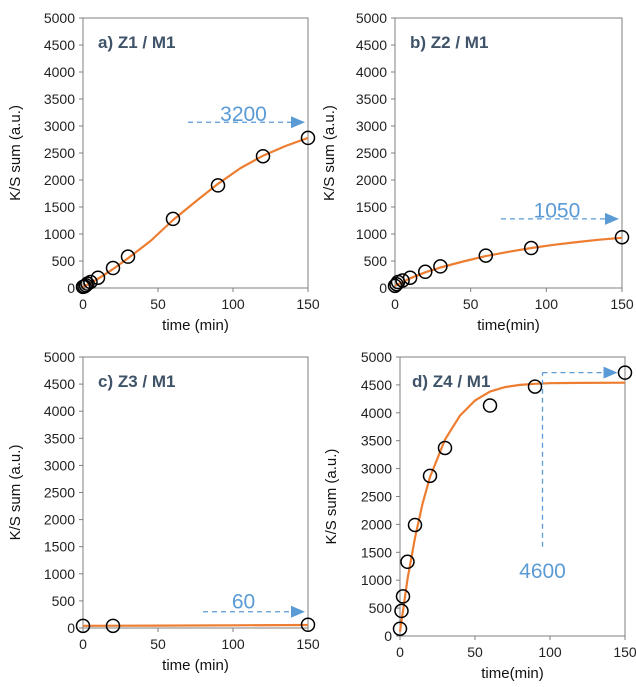 The height and width of the screenshot is (687, 636). What do you see at coordinates (136, 381) in the screenshot?
I see `panel-title: c) Z3 / M1` at bounding box center [136, 381].